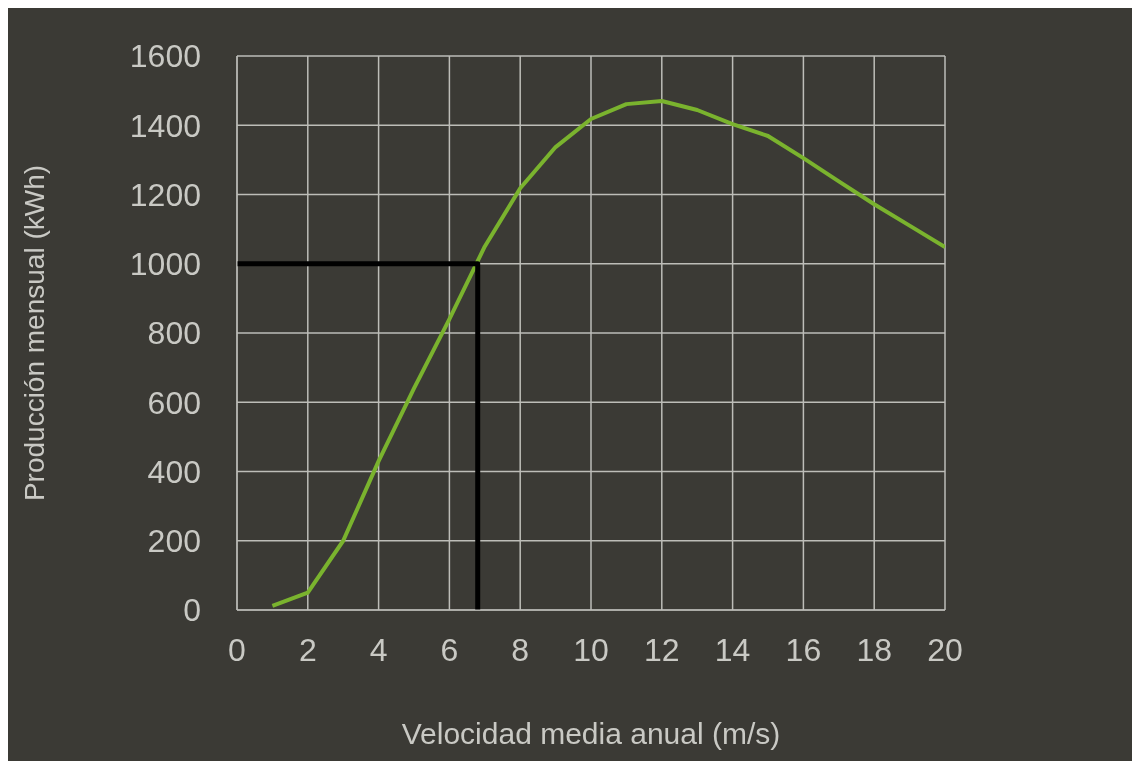 Image resolution: width=1140 pixels, height=769 pixels. What do you see at coordinates (165, 264) in the screenshot?
I see `y-tick-label: 1000` at bounding box center [165, 264].